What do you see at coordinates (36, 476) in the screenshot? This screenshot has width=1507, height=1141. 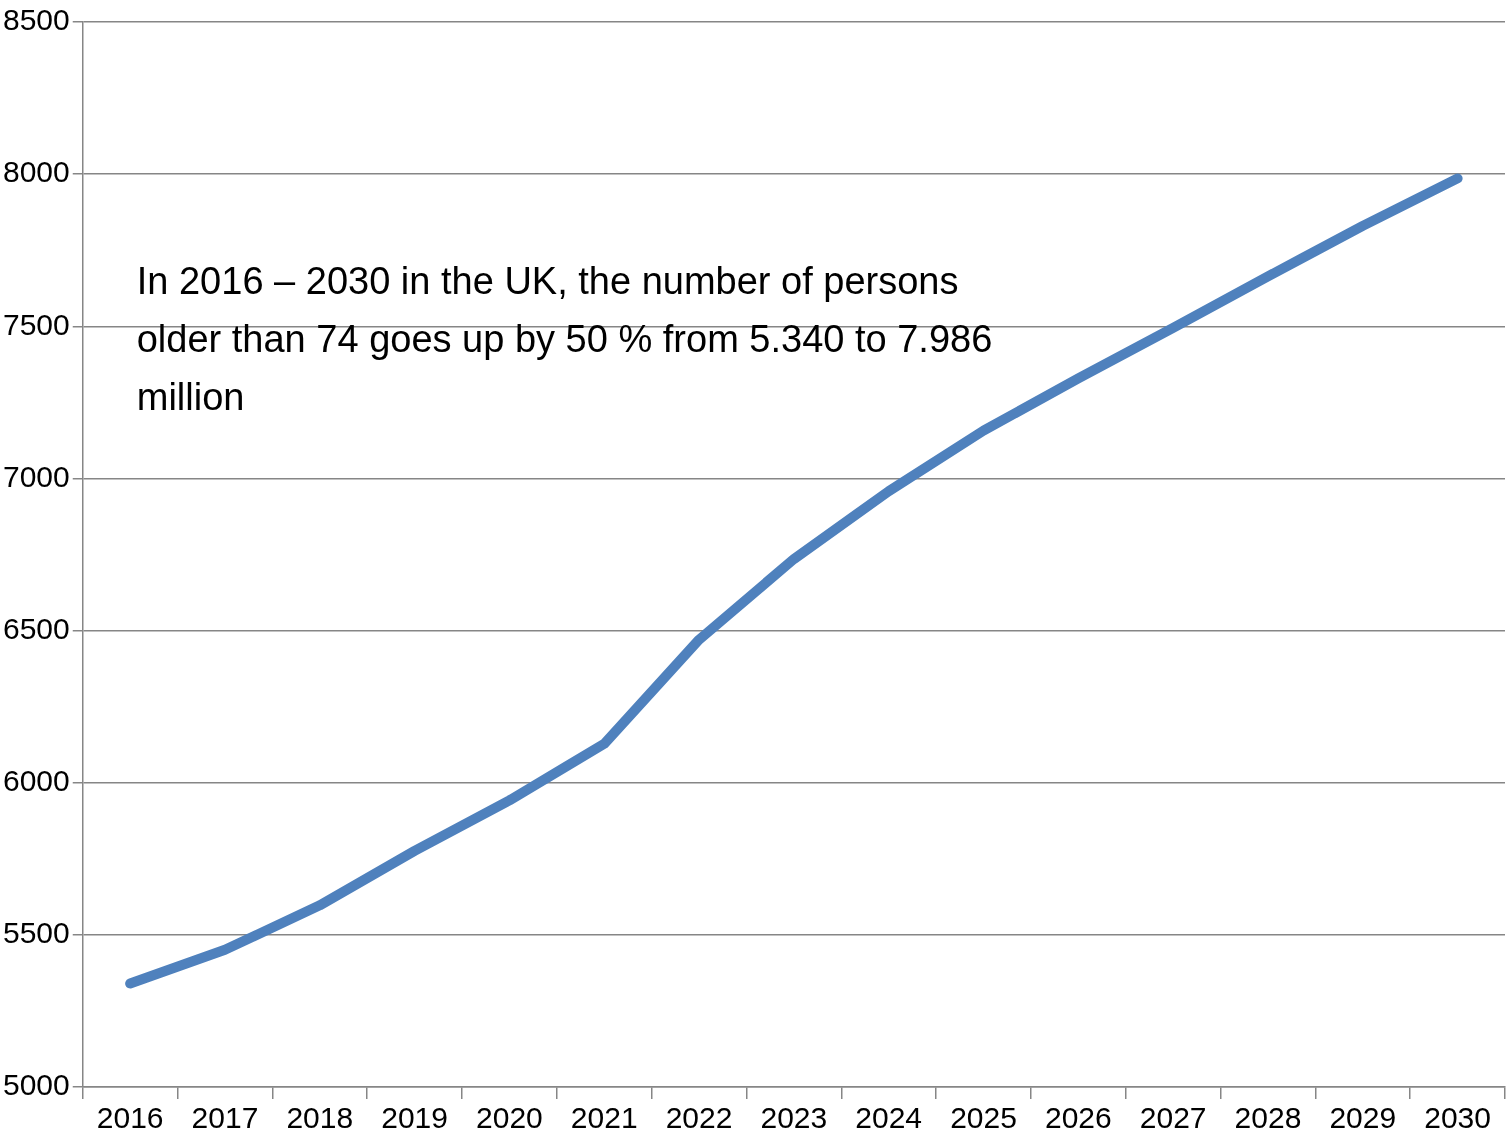 I see `y-tick-label: 7000` at bounding box center [36, 476].